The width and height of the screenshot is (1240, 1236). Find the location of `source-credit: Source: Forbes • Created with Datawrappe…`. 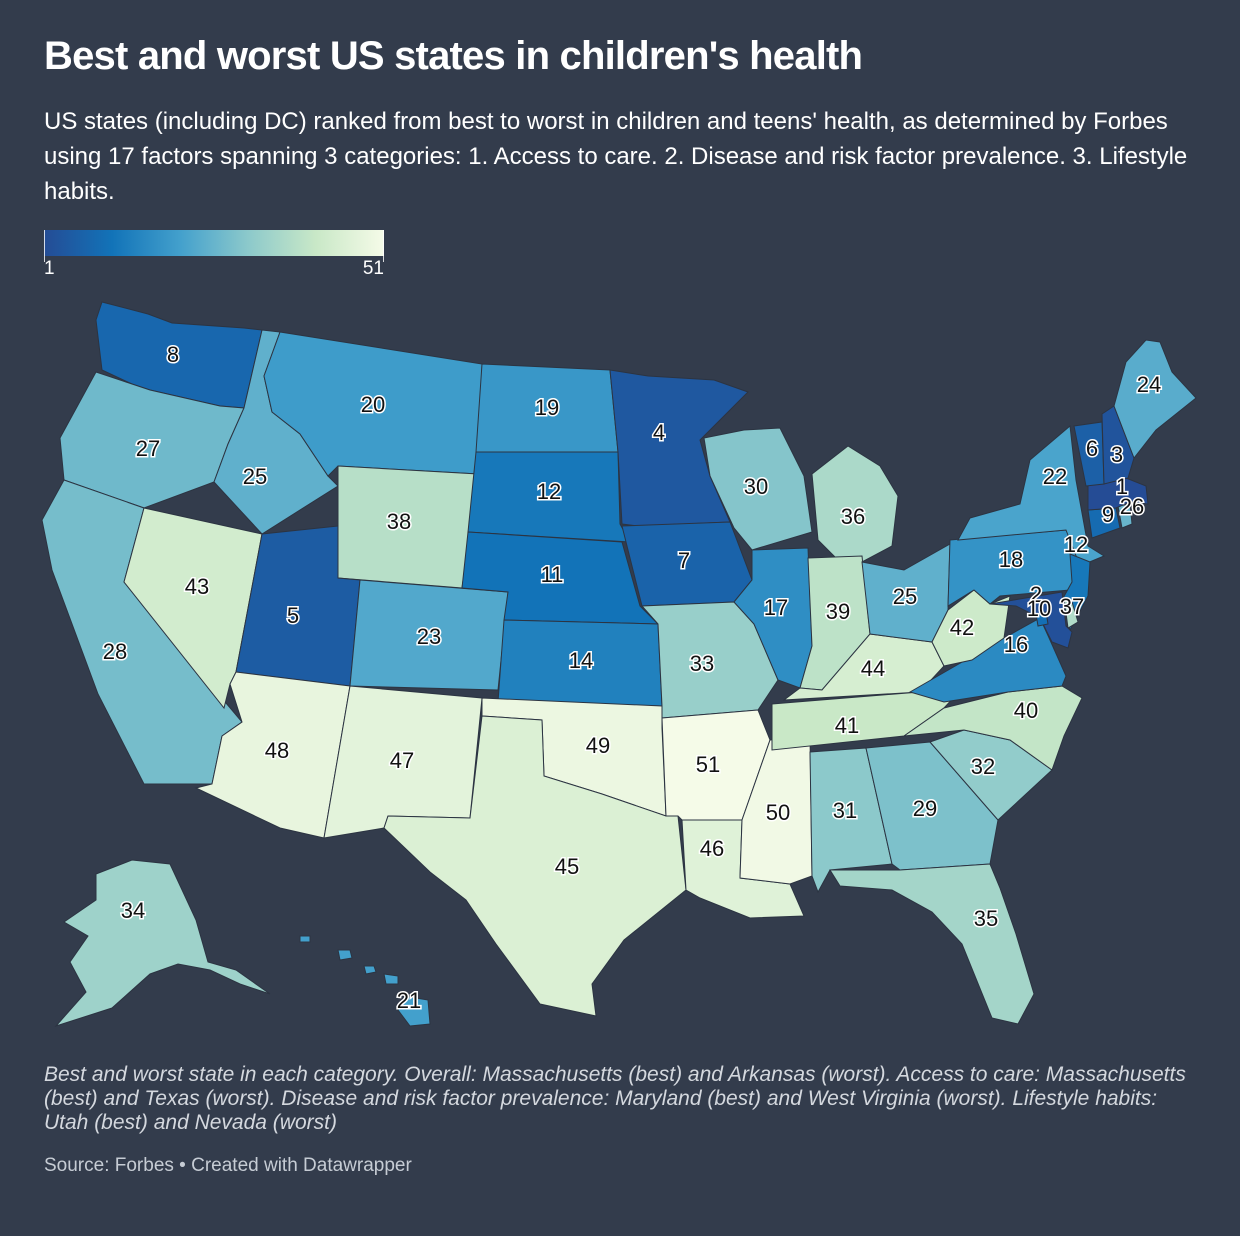

source-credit: Source: Forbes • Created with Datawrappe… is located at coordinates (228, 1165).